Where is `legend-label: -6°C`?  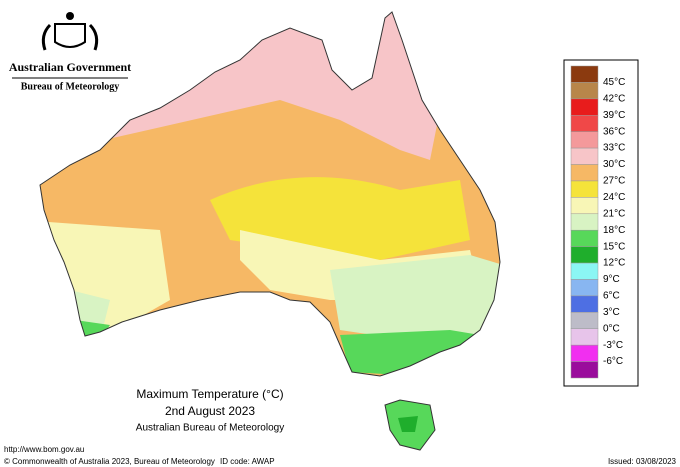
legend-label: -6°C is located at coordinates (613, 361).